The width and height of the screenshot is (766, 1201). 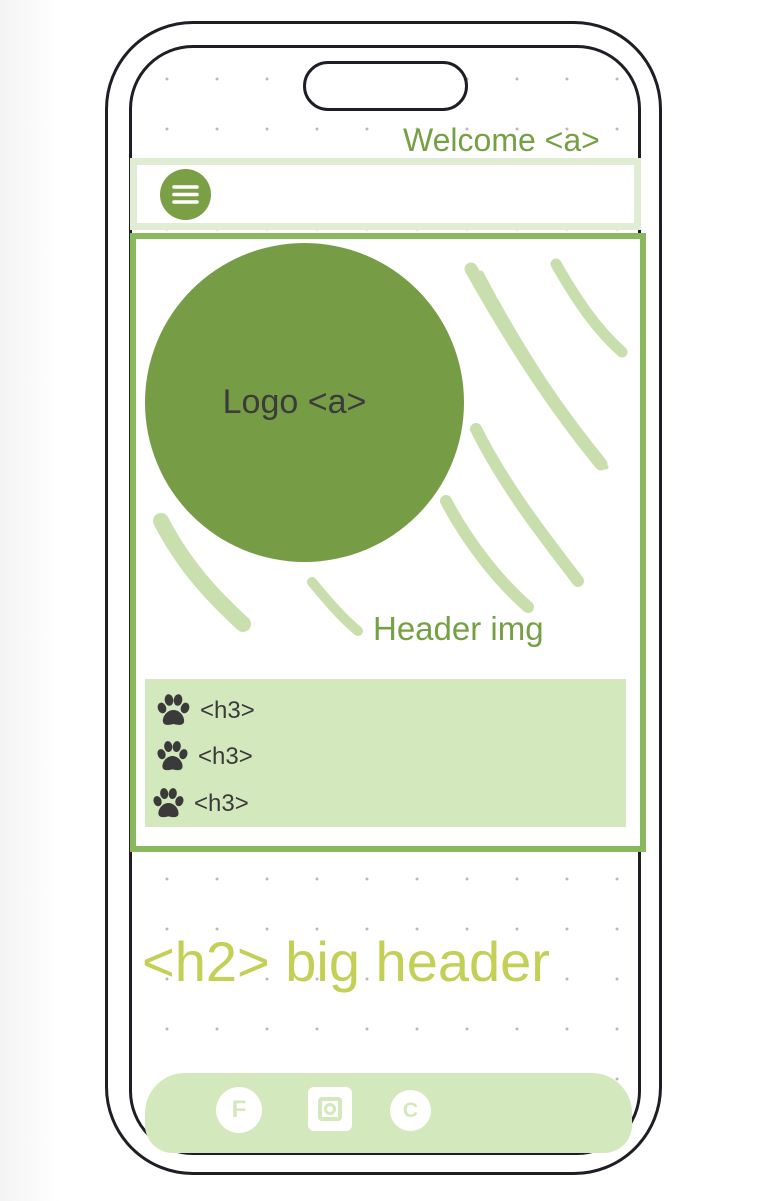 What do you see at coordinates (346, 961) in the screenshot?
I see `big-header: <h2> big header` at bounding box center [346, 961].